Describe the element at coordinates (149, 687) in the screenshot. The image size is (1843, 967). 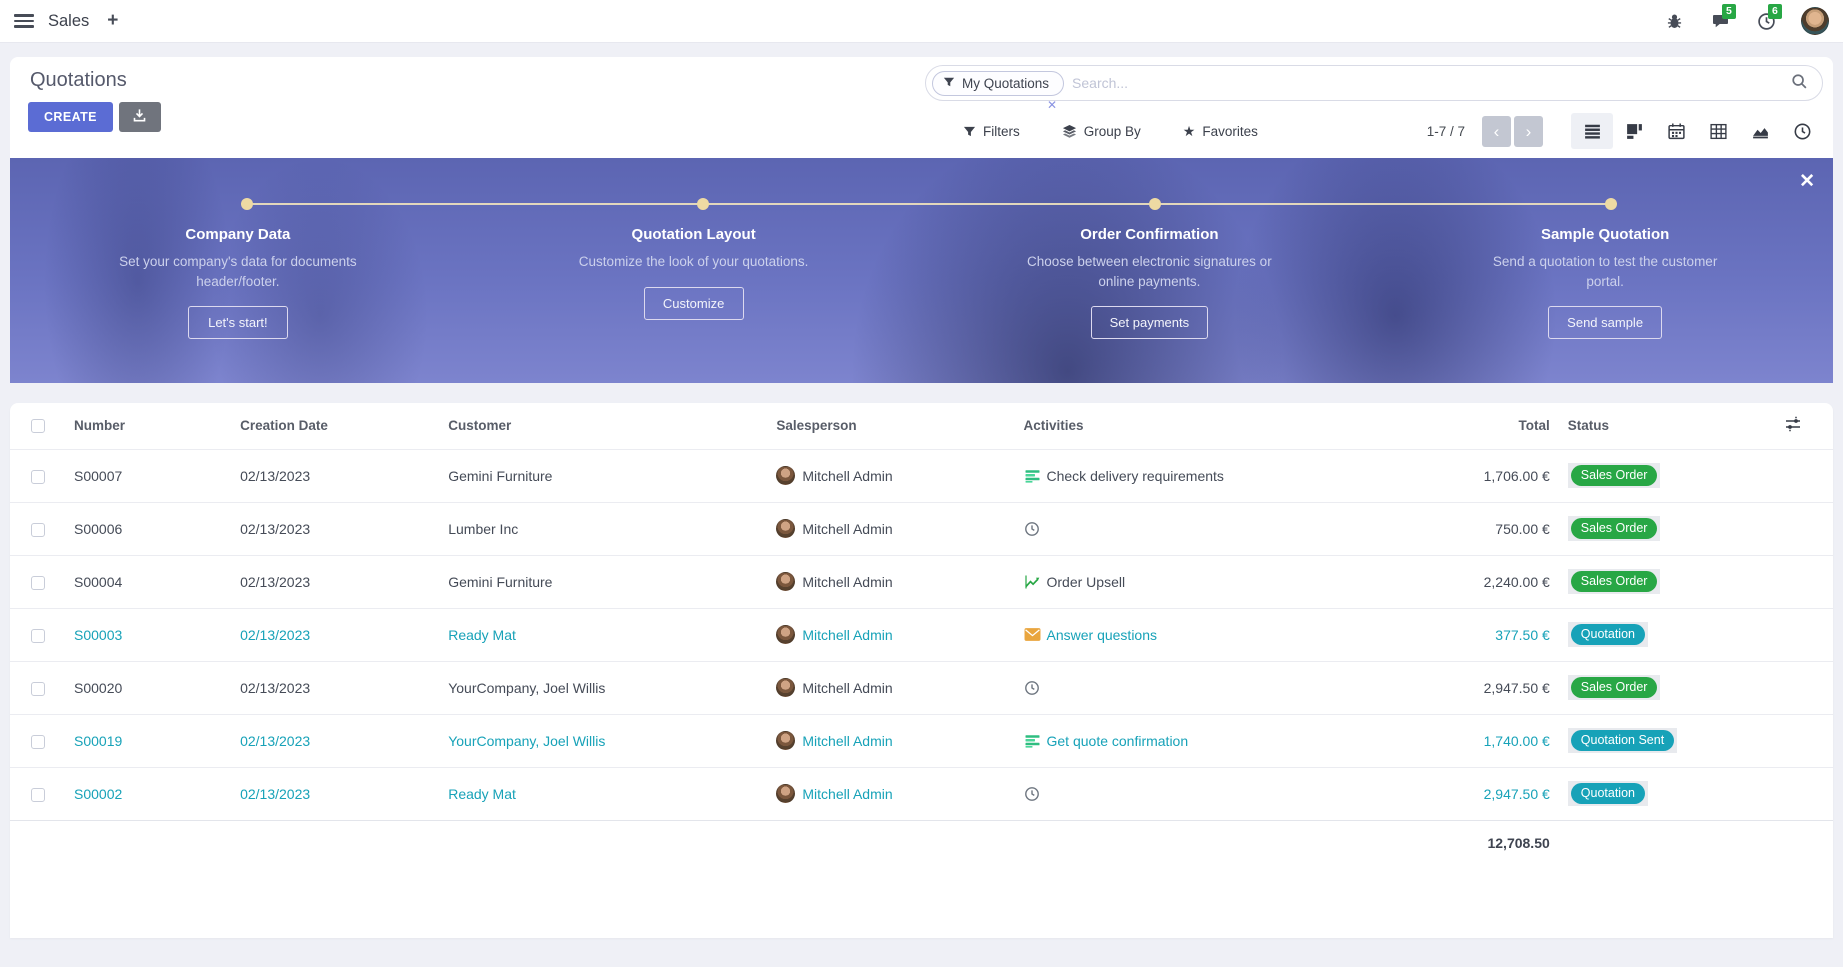
I see `quotation-number: S00020` at that location.